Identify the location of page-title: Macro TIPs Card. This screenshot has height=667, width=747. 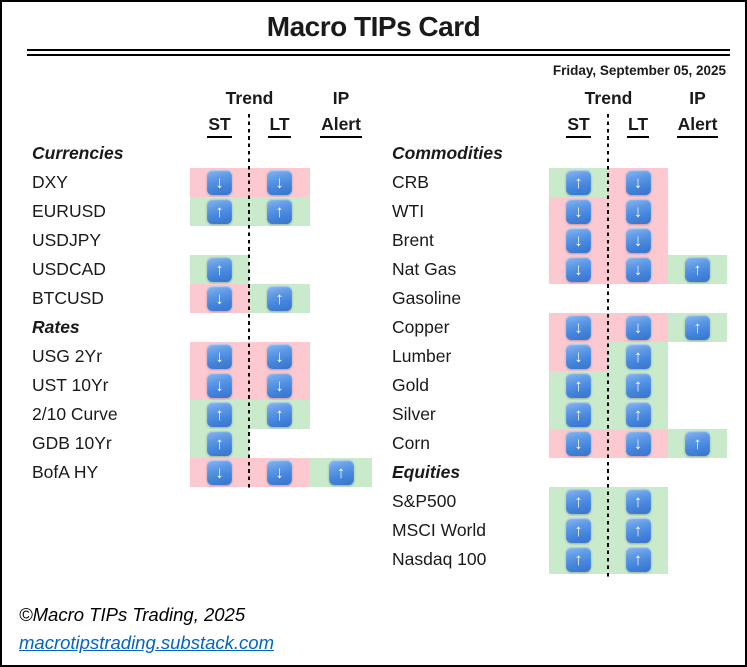
(373, 26).